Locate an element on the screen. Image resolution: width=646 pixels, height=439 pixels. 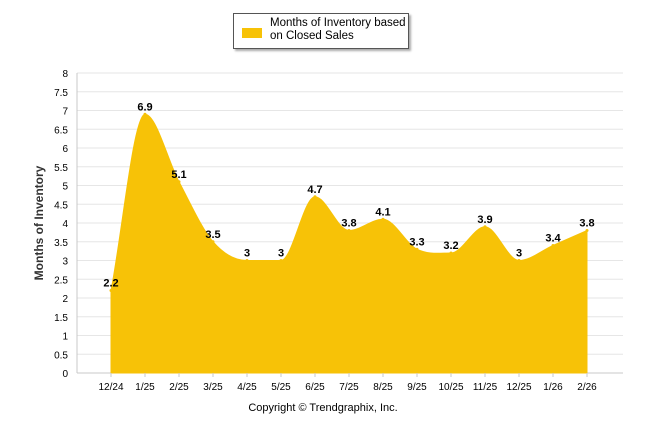
y-tick-label: 7.5 is located at coordinates (61, 93).